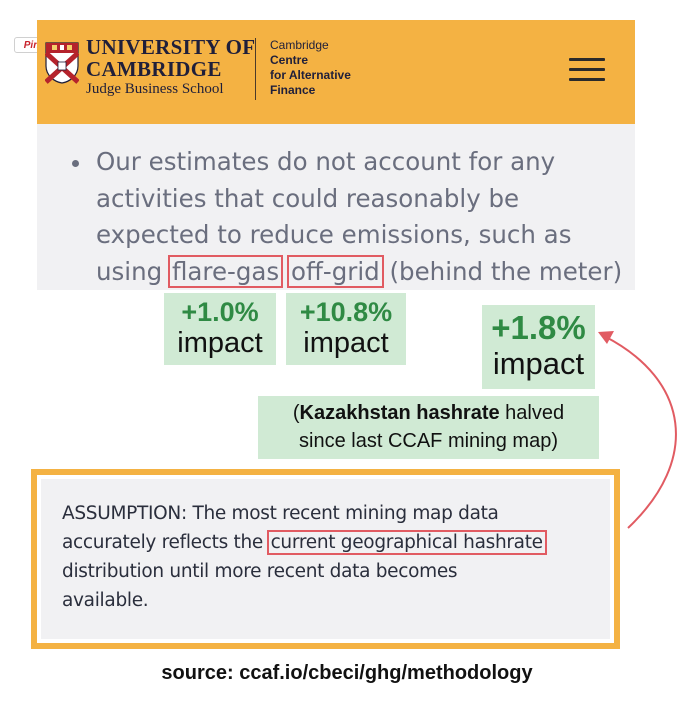  Describe the element at coordinates (75, 163) in the screenshot. I see `bullet-dot-icon` at that location.